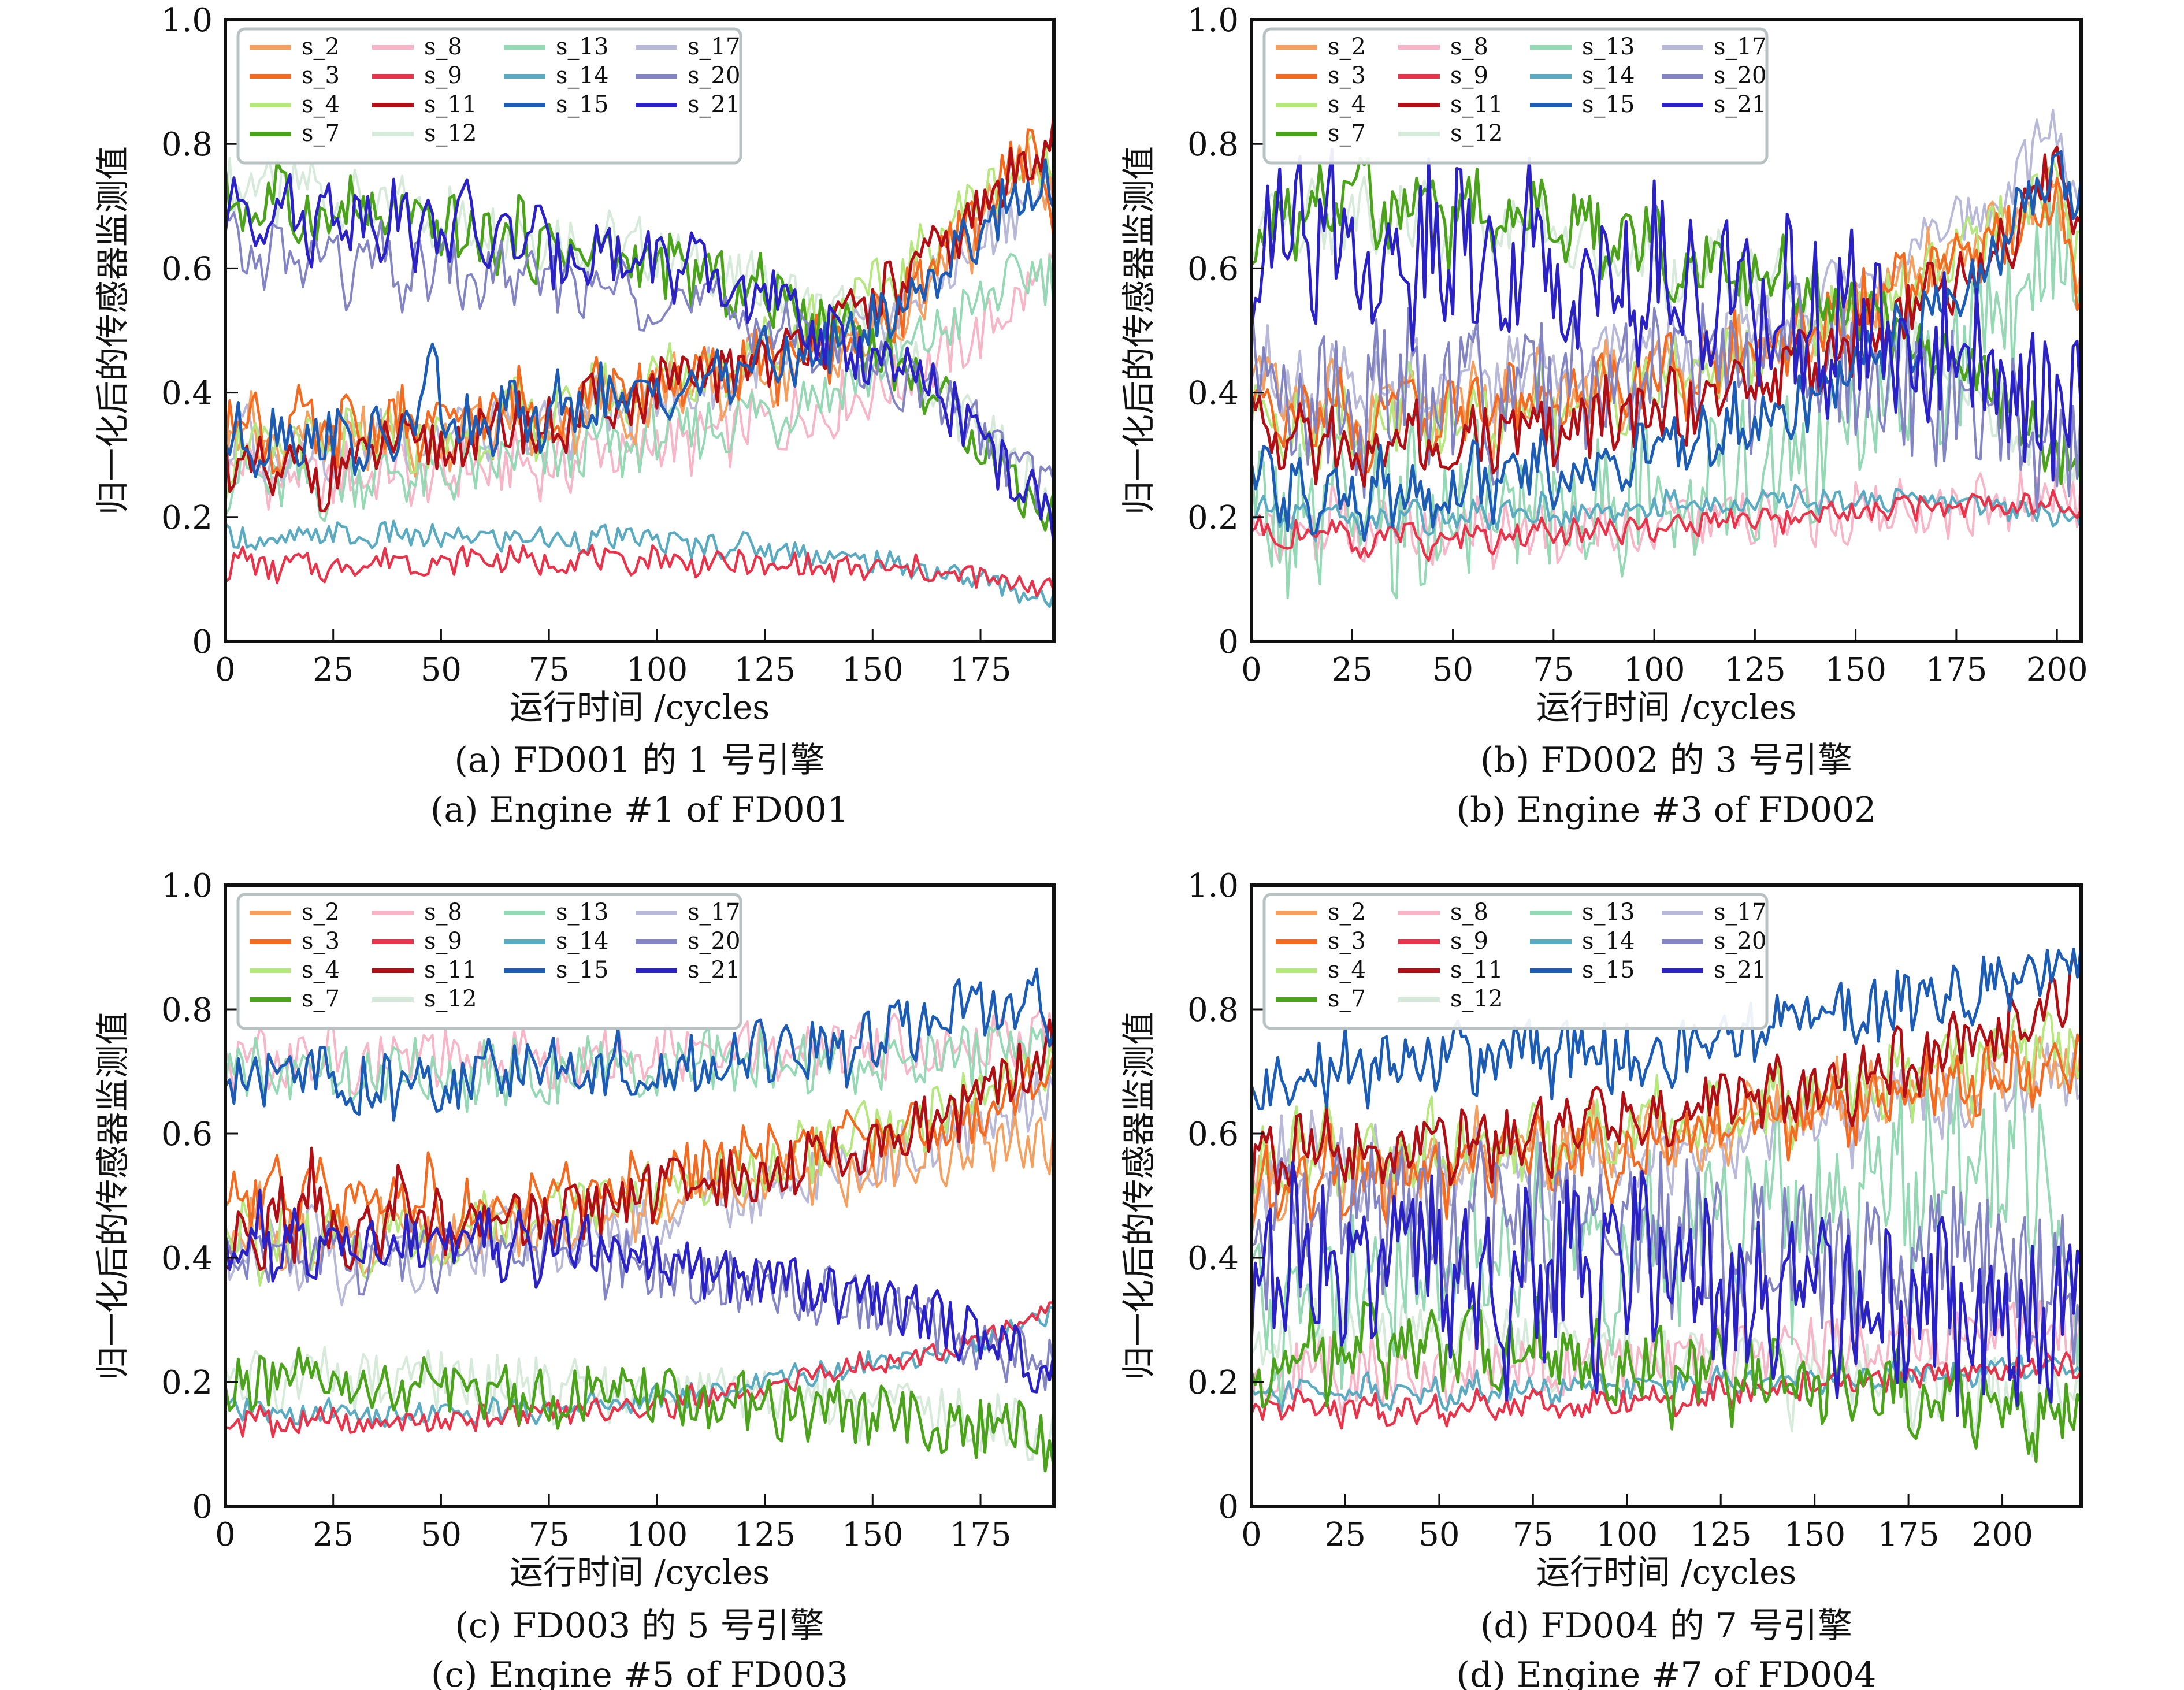 This screenshot has height=1690, width=2184. What do you see at coordinates (1553, 670) in the screenshot?
I see `x-tick-label-b: 75` at bounding box center [1553, 670].